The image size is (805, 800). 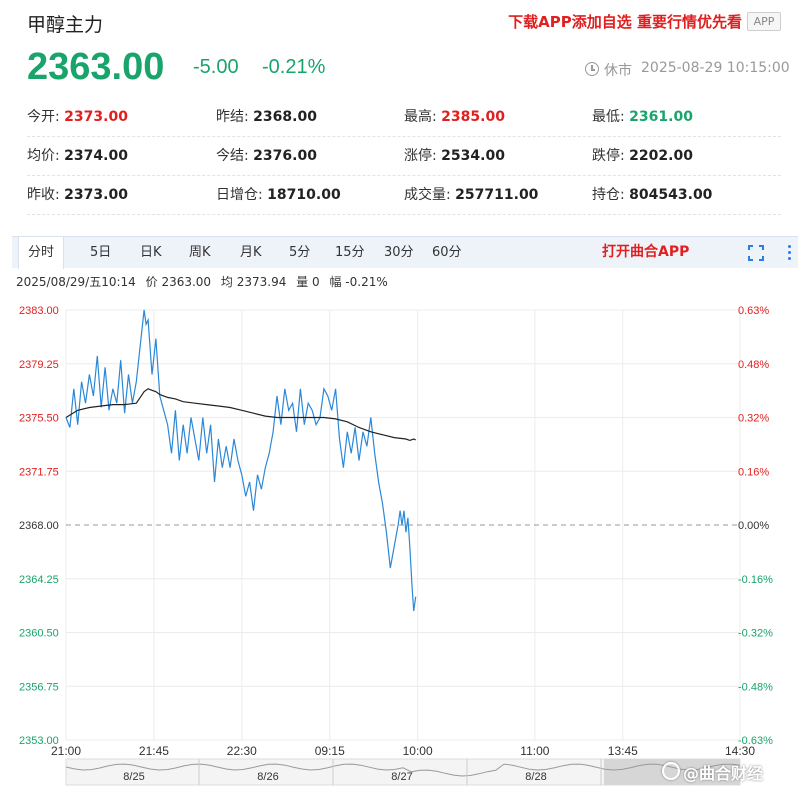 What do you see at coordinates (39, 580) in the screenshot?
I see `y-tick-label-left: 2364.25` at bounding box center [39, 580].